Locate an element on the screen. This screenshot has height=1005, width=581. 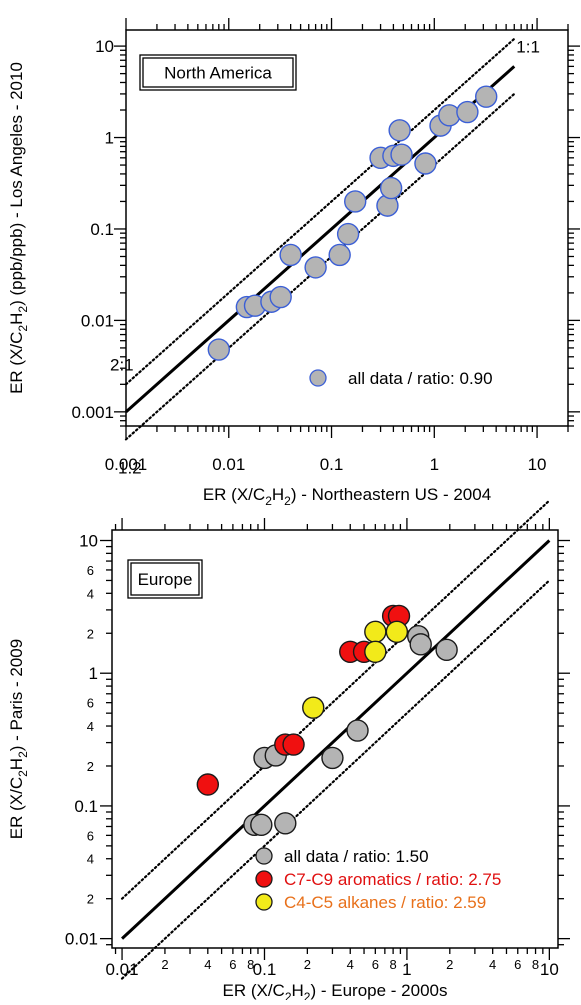
legend: all data / ratio: 0.90 is located at coordinates (401, 378).